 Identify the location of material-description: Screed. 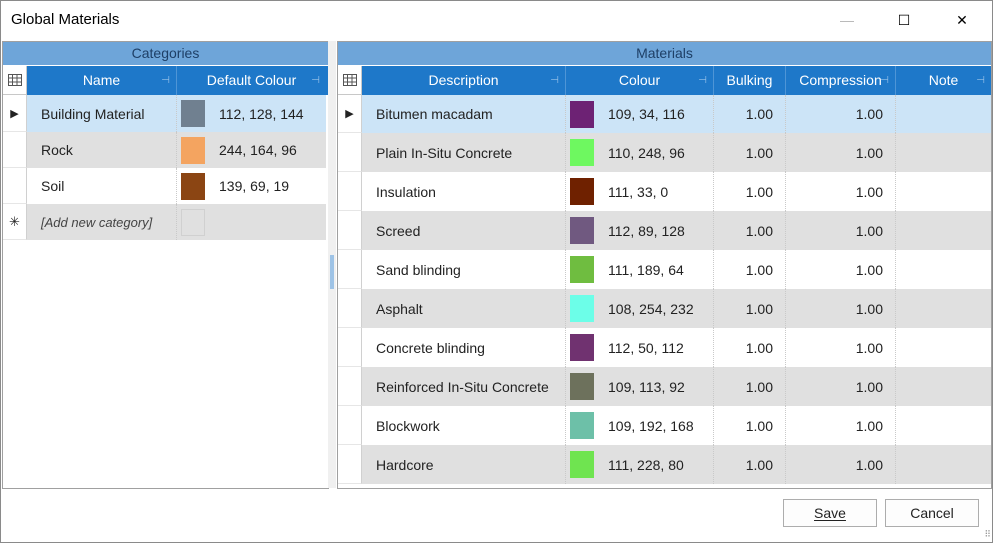
(464, 230).